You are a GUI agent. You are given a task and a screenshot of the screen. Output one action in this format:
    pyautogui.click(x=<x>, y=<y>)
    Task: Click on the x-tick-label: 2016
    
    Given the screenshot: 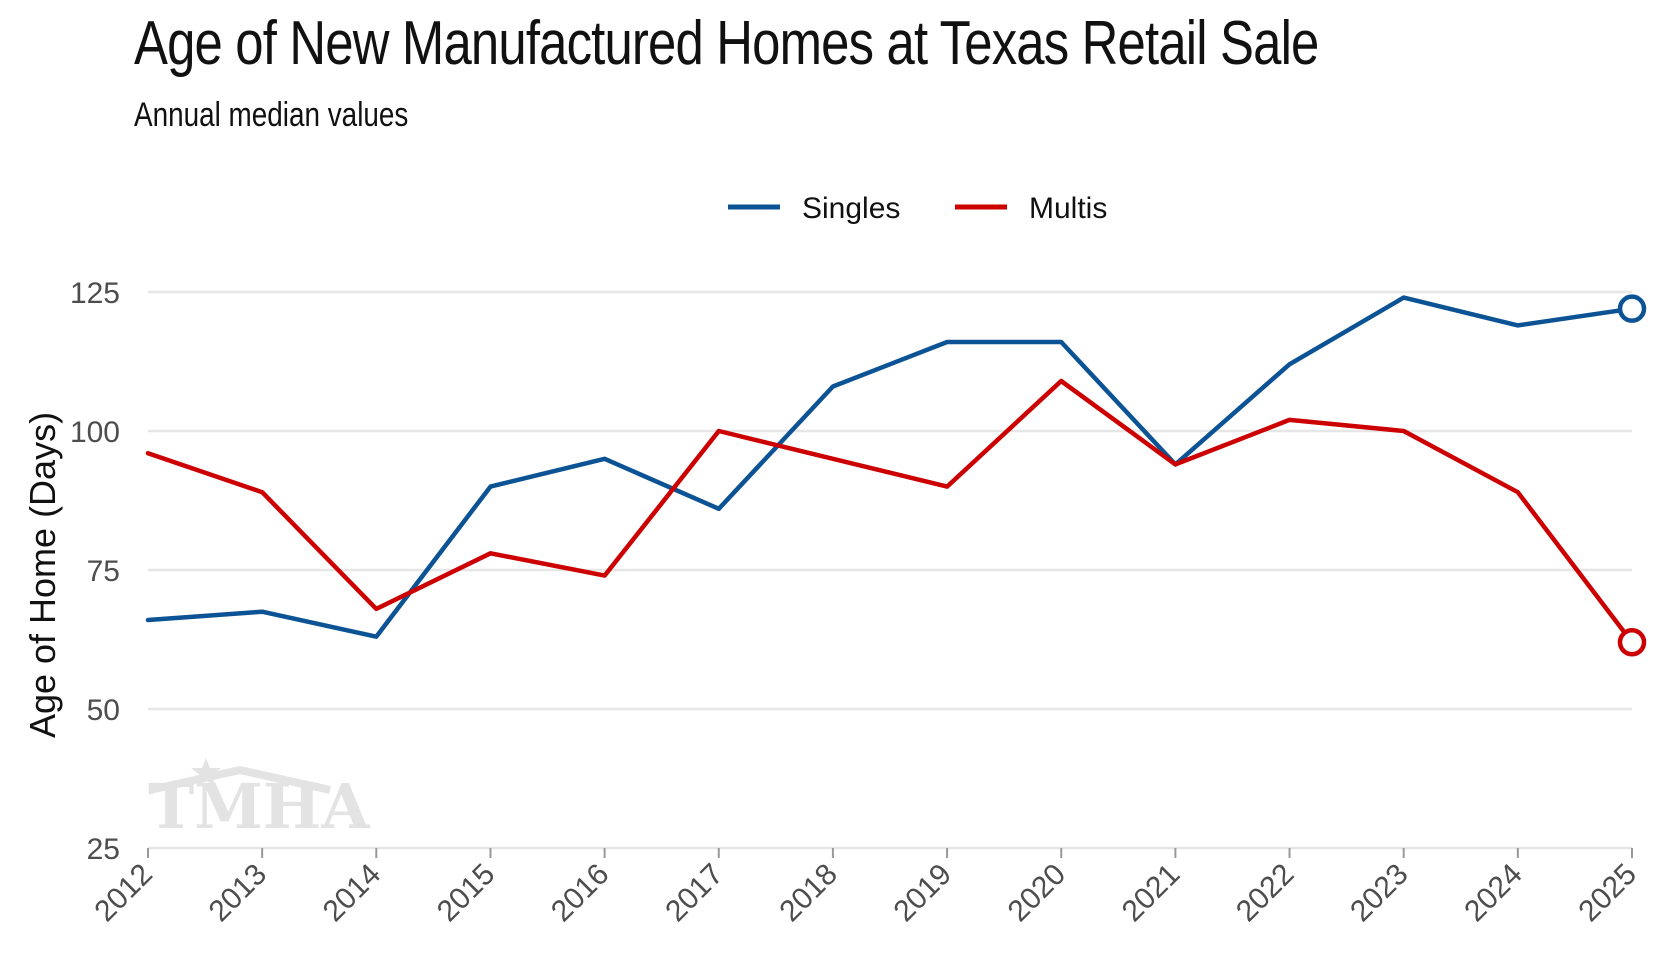 What is the action you would take?
    pyautogui.click(x=580, y=893)
    